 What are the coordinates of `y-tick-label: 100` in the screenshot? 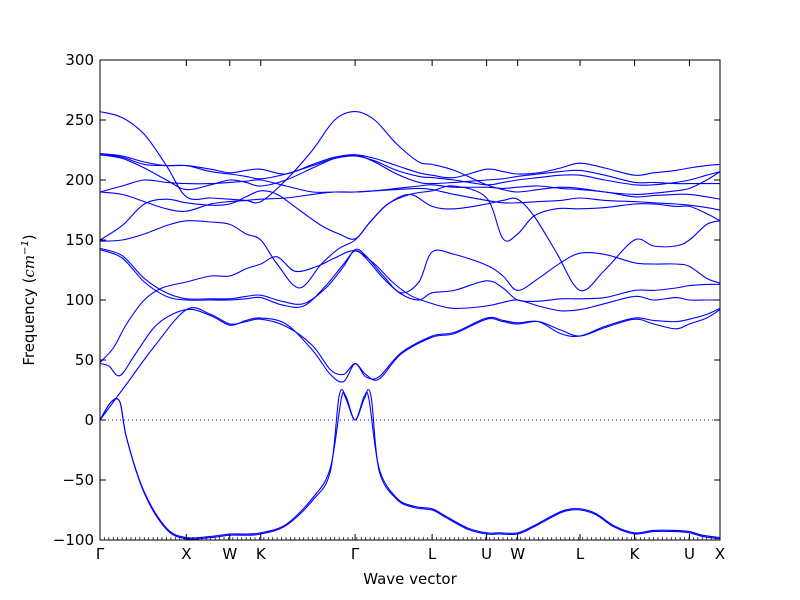 It's located at (79, 300).